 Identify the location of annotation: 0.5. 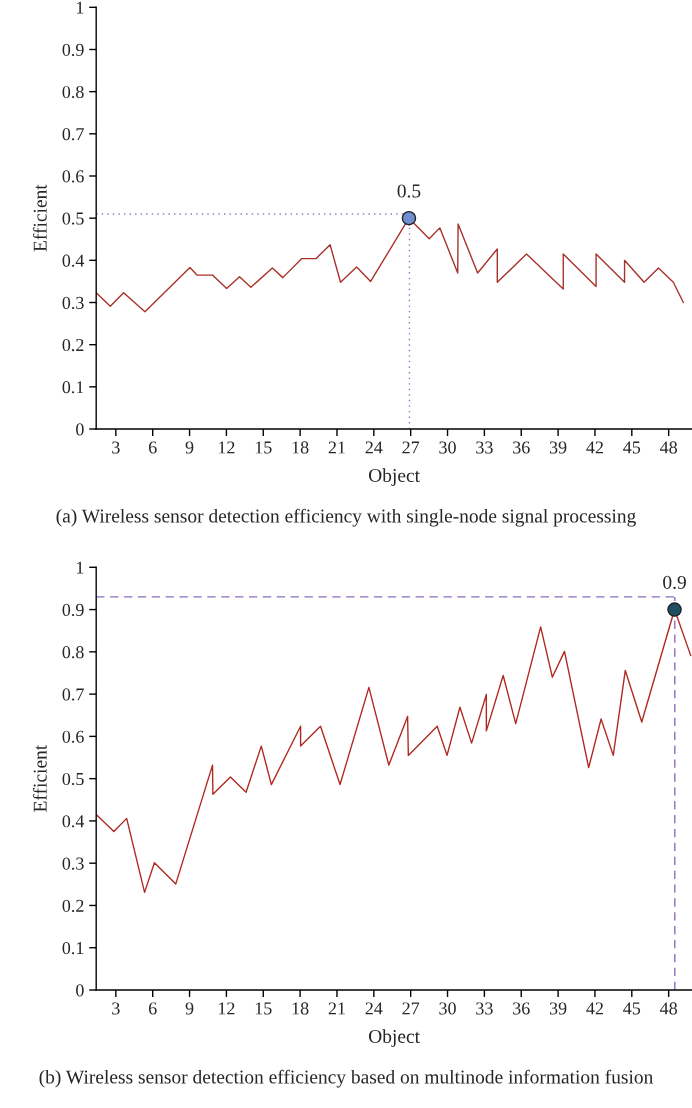
(409, 191).